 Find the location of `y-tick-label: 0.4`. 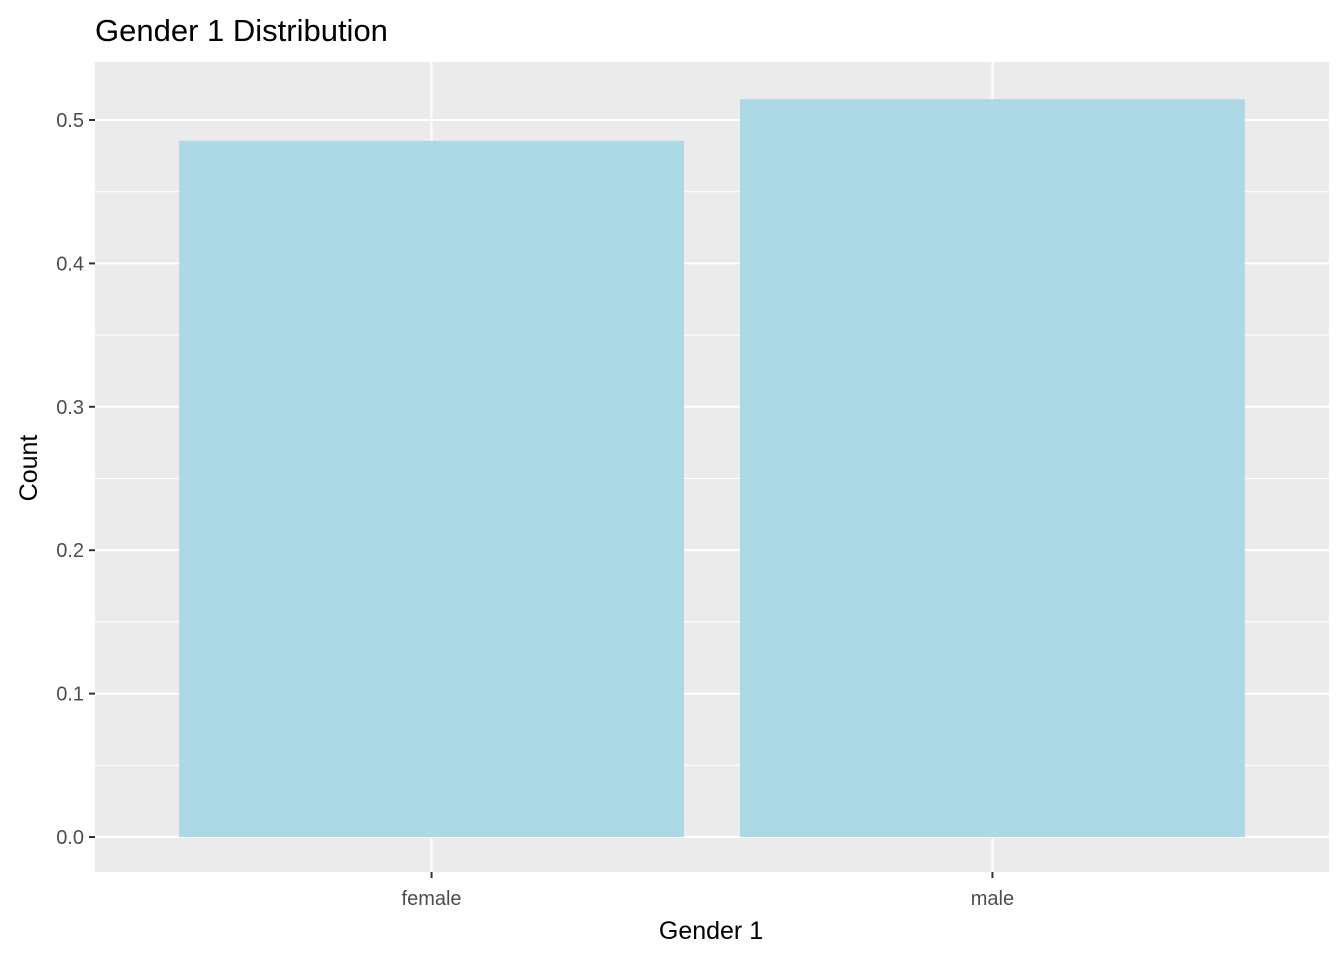

y-tick-label: 0.4 is located at coordinates (70, 264).